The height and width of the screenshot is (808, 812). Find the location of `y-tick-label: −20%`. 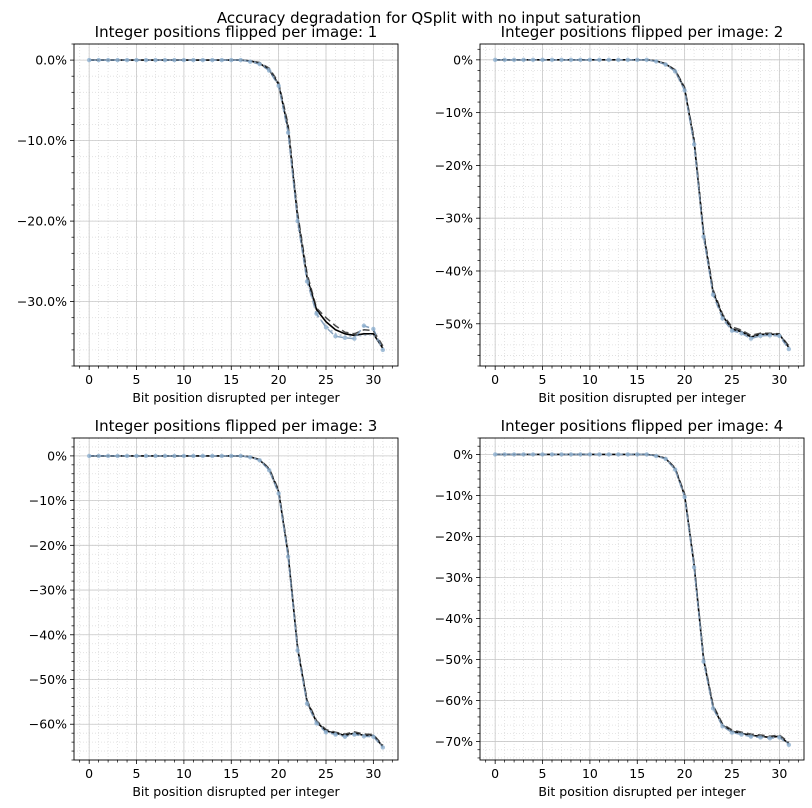

y-tick-label: −20% is located at coordinates (48, 545).